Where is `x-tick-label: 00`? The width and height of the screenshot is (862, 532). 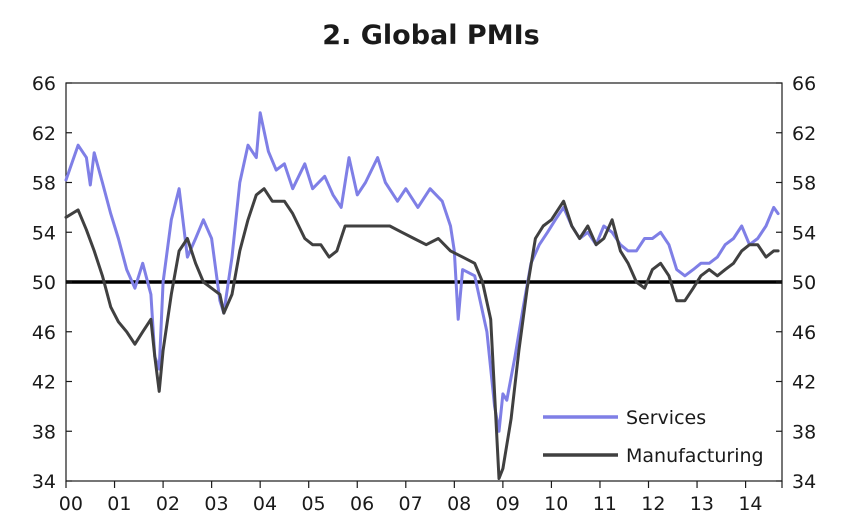 x-tick-label: 00 is located at coordinates (71, 504).